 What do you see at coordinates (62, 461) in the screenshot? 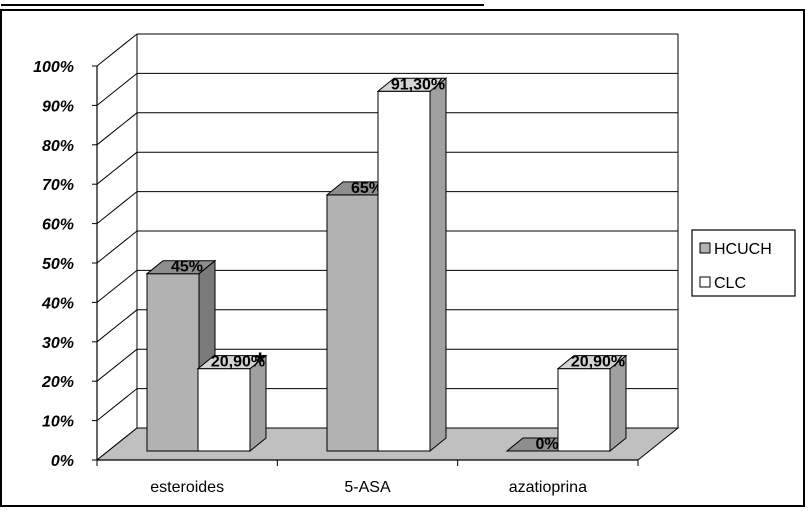
I see `y-tick-label: 0%` at bounding box center [62, 461].